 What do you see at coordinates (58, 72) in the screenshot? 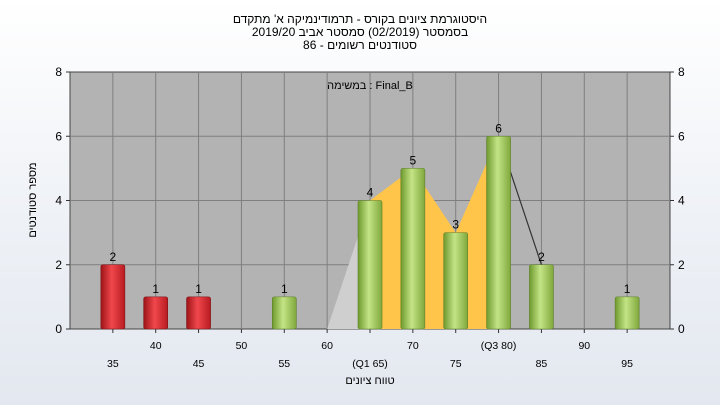
I see `y-tick-label-left: 8` at bounding box center [58, 72].